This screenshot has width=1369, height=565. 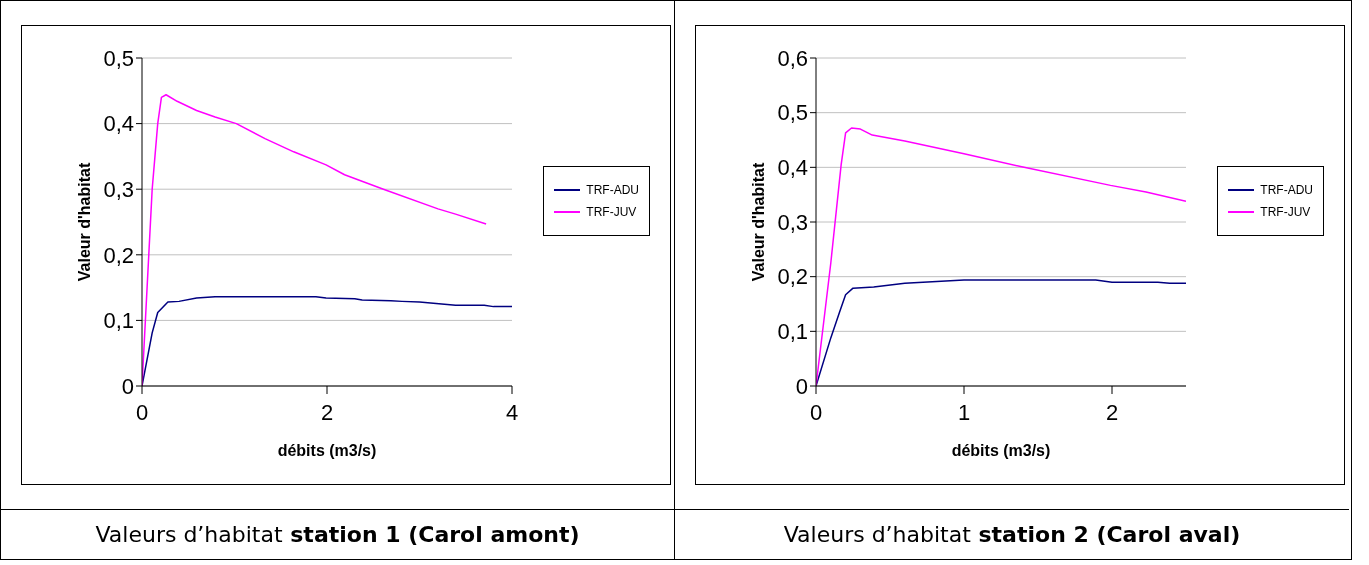 What do you see at coordinates (1109, 534) in the screenshot?
I see `text: station 2 (Carol aval)` at bounding box center [1109, 534].